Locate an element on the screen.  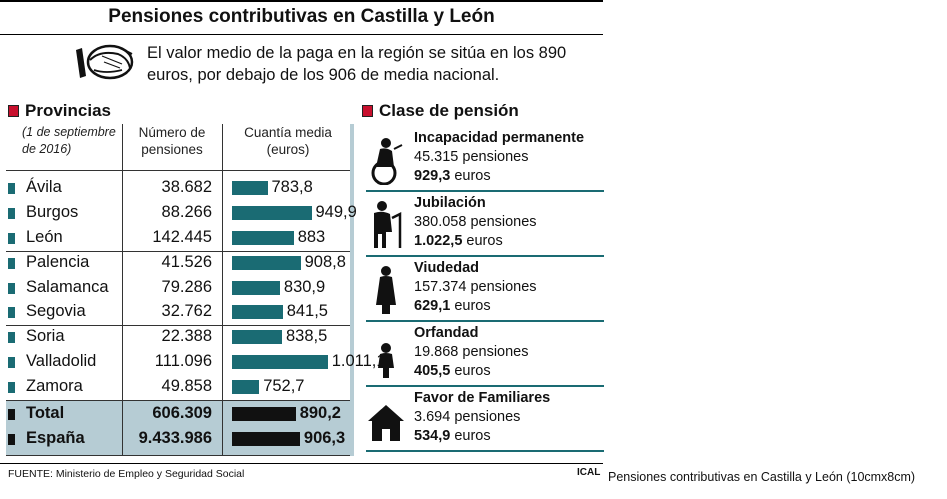
province-name: Segovia is located at coordinates (56, 311).